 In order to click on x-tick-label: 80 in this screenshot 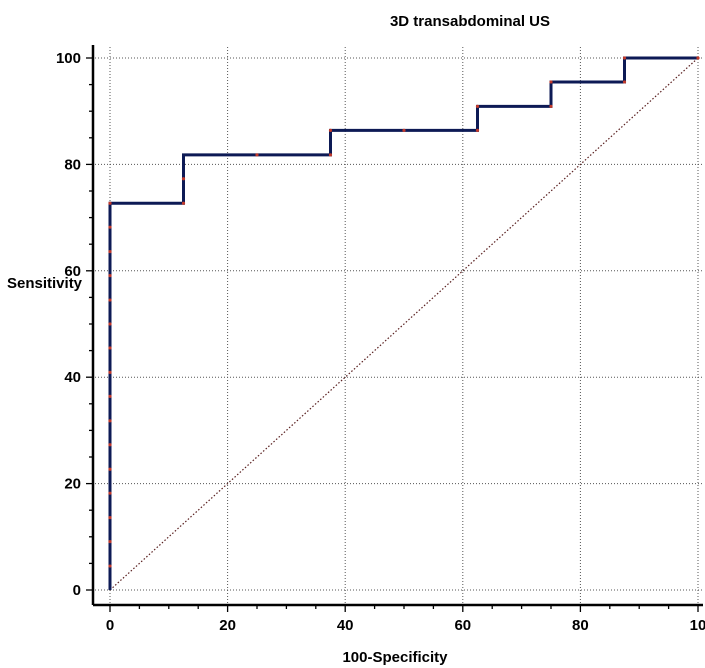, I will do `click(580, 625)`.